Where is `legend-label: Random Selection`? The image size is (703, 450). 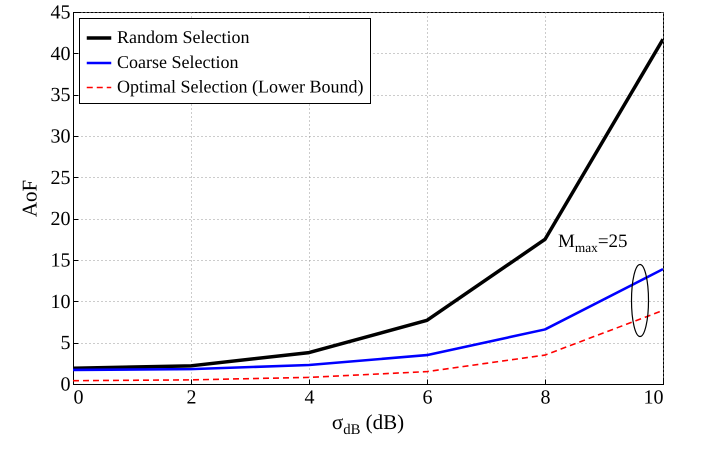
legend-label: Random Selection is located at coordinates (183, 37).